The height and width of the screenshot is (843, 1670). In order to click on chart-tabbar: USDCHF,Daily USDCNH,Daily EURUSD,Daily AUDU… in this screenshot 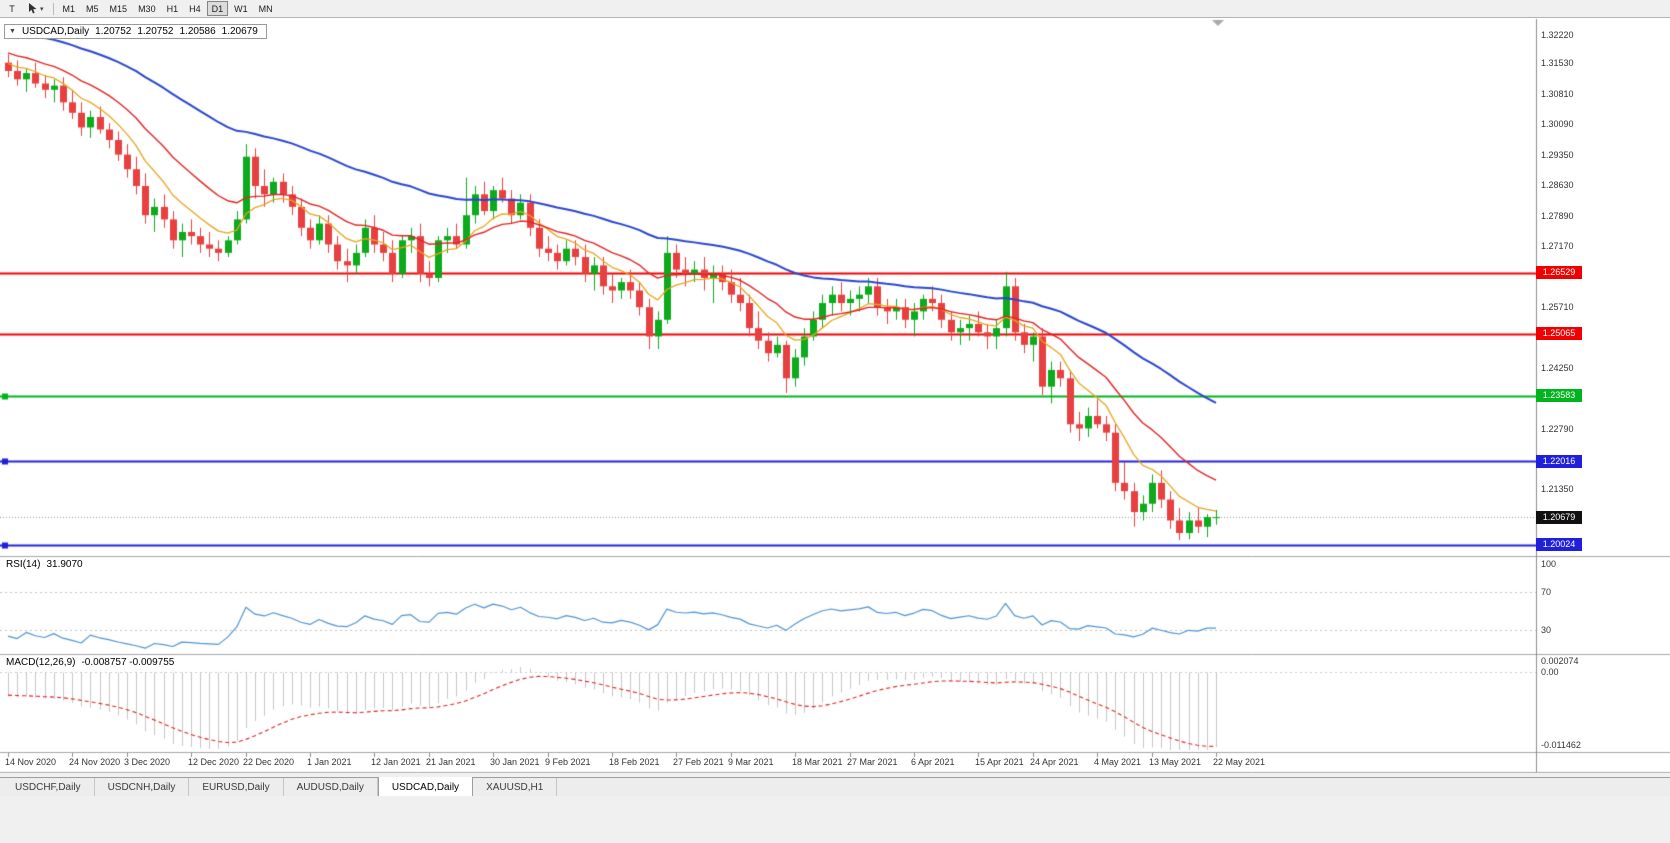, I will do `click(835, 786)`.